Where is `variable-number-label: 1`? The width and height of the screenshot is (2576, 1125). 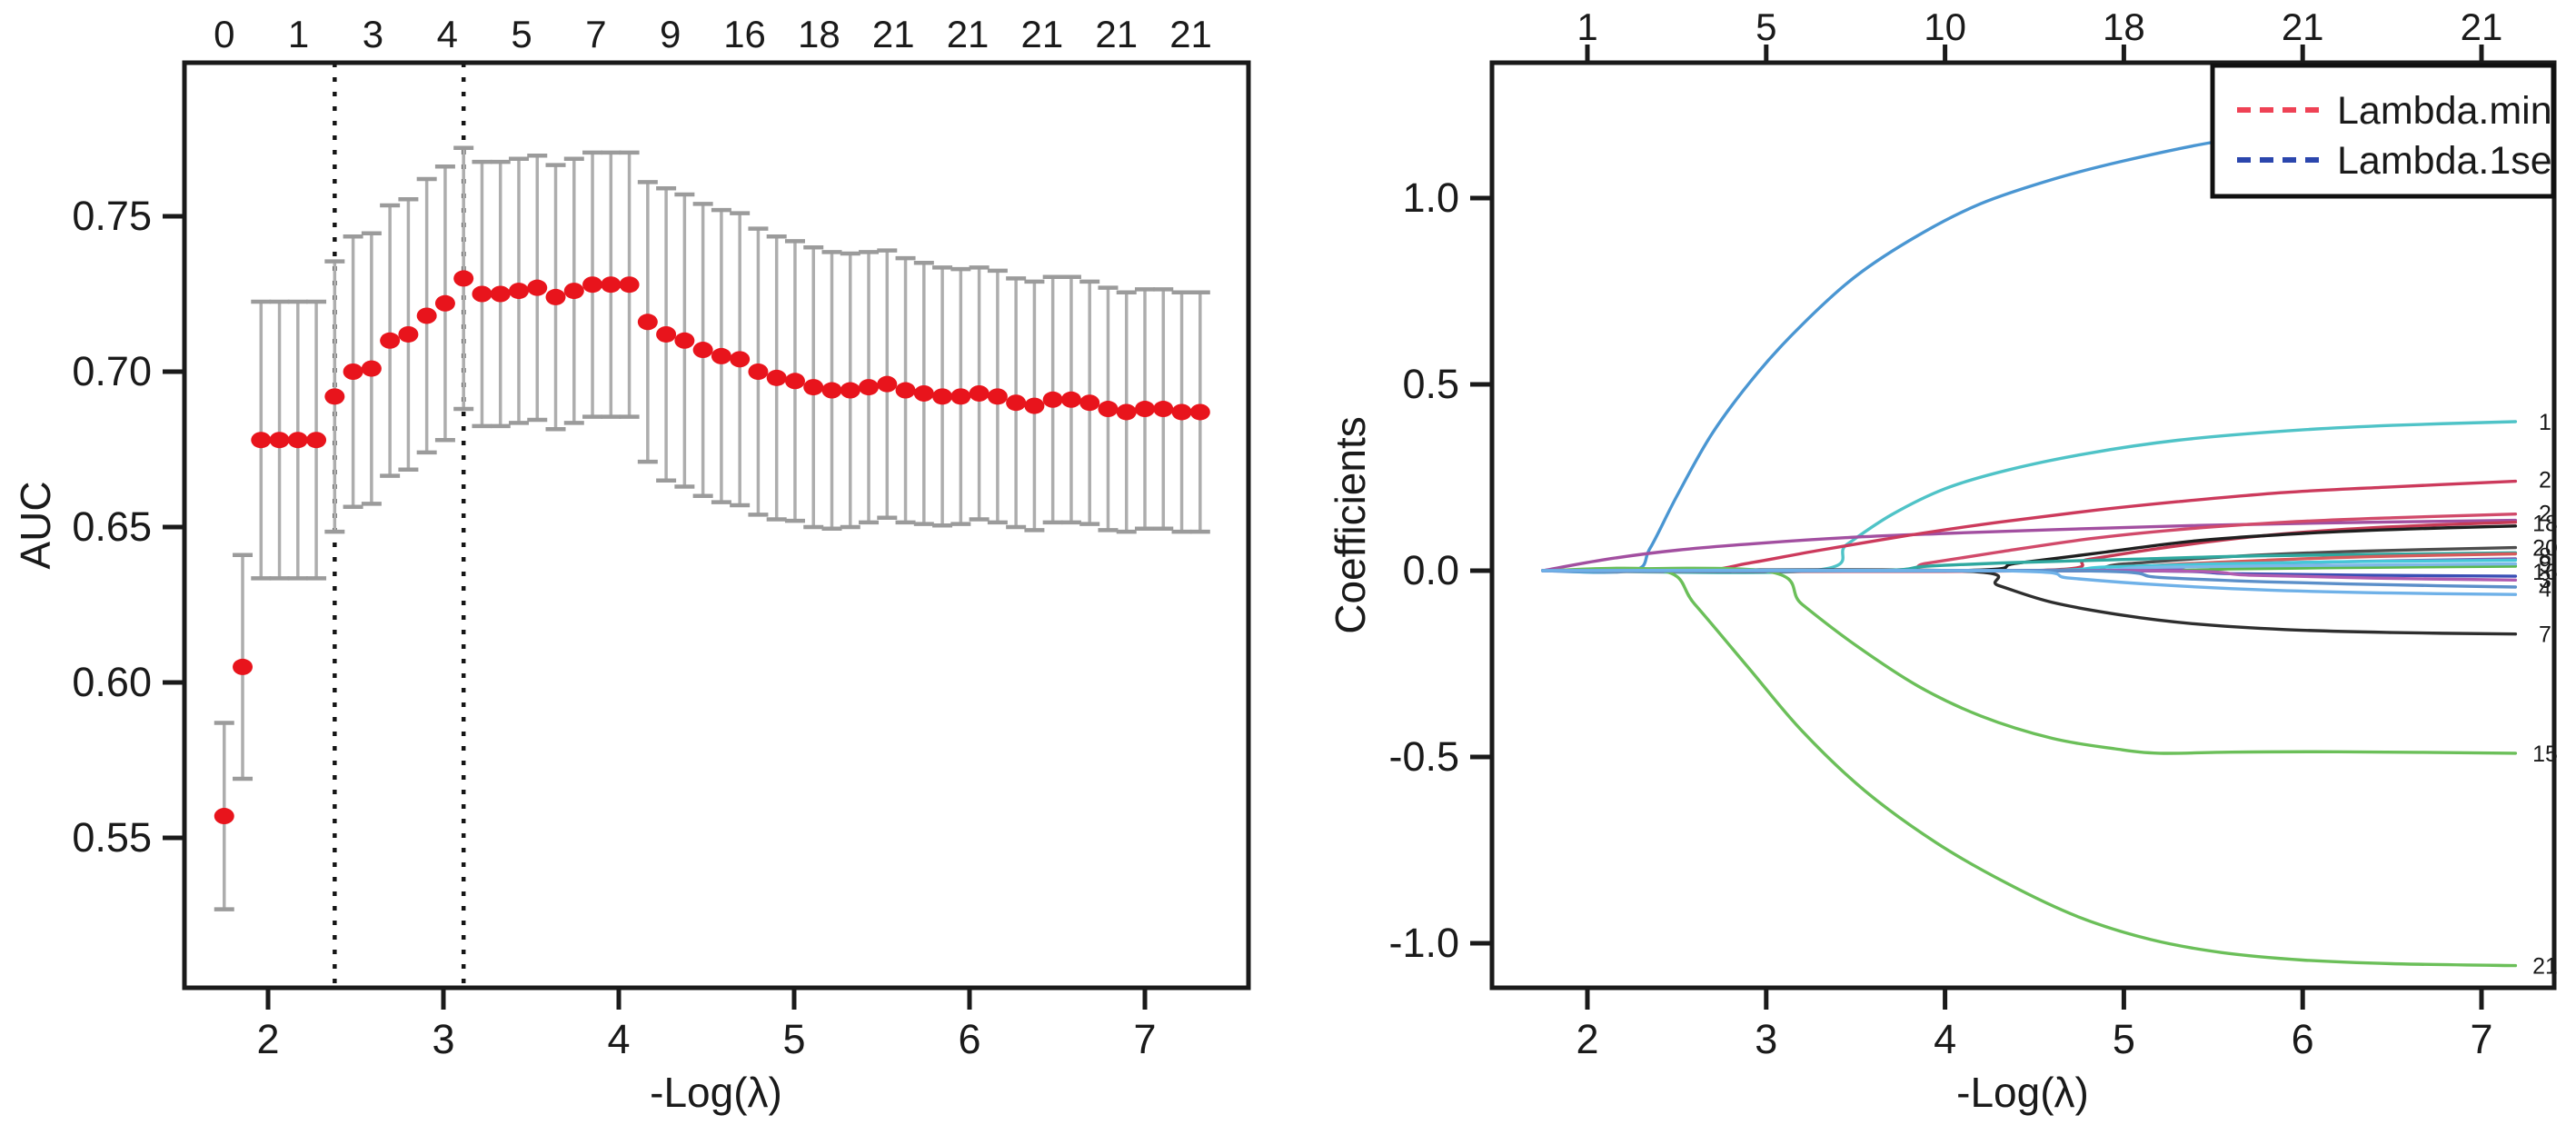
variable-number-label: 1 is located at coordinates (2545, 422).